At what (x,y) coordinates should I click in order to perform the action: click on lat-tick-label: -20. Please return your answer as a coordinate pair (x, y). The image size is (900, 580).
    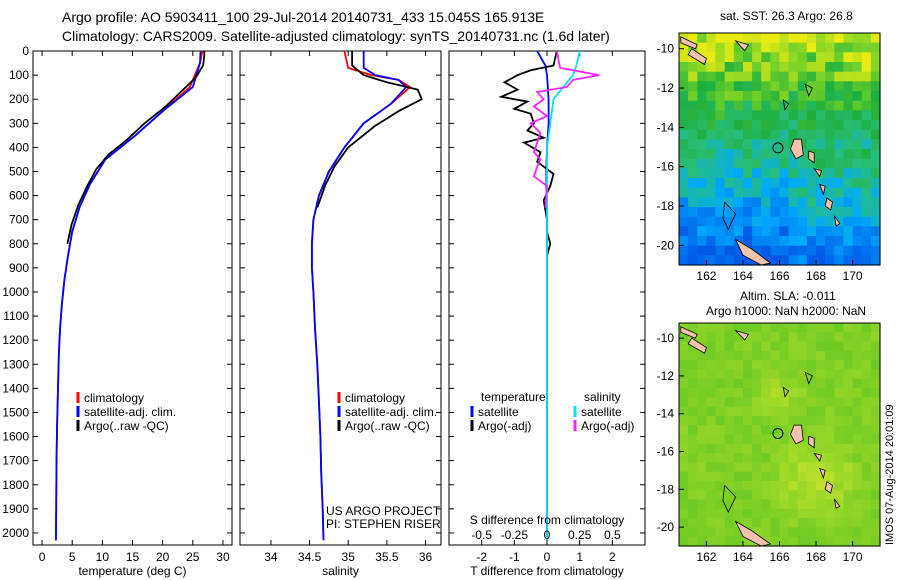
    Looking at the image, I should click on (666, 245).